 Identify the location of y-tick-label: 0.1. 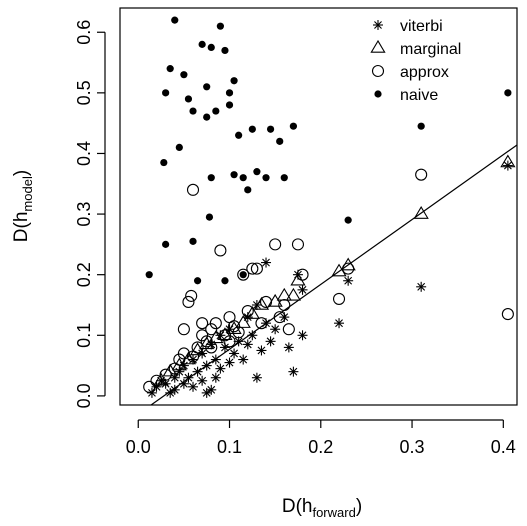
(84, 335).